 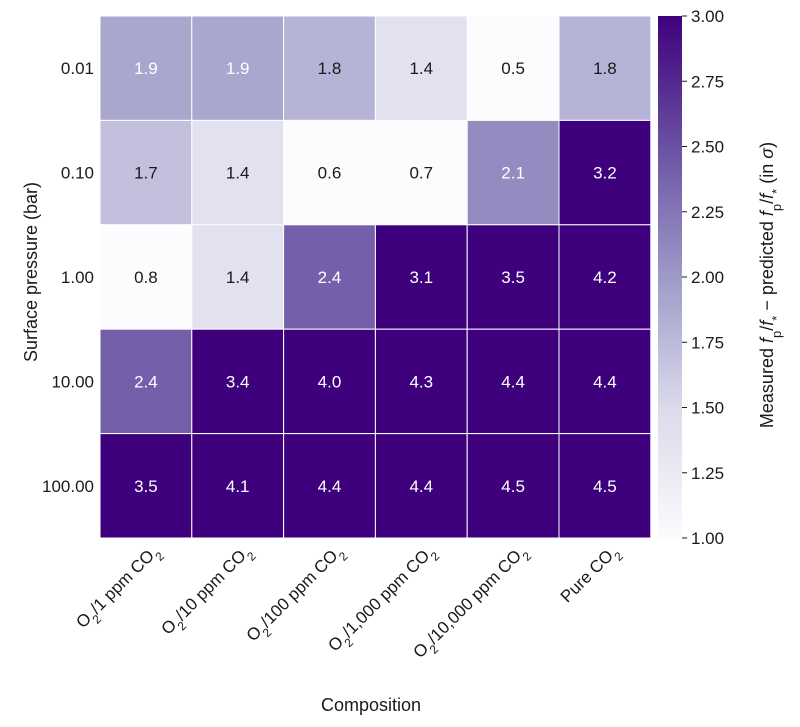 What do you see at coordinates (707, 16) in the screenshot?
I see `colorbar-tick-label: 3.00` at bounding box center [707, 16].